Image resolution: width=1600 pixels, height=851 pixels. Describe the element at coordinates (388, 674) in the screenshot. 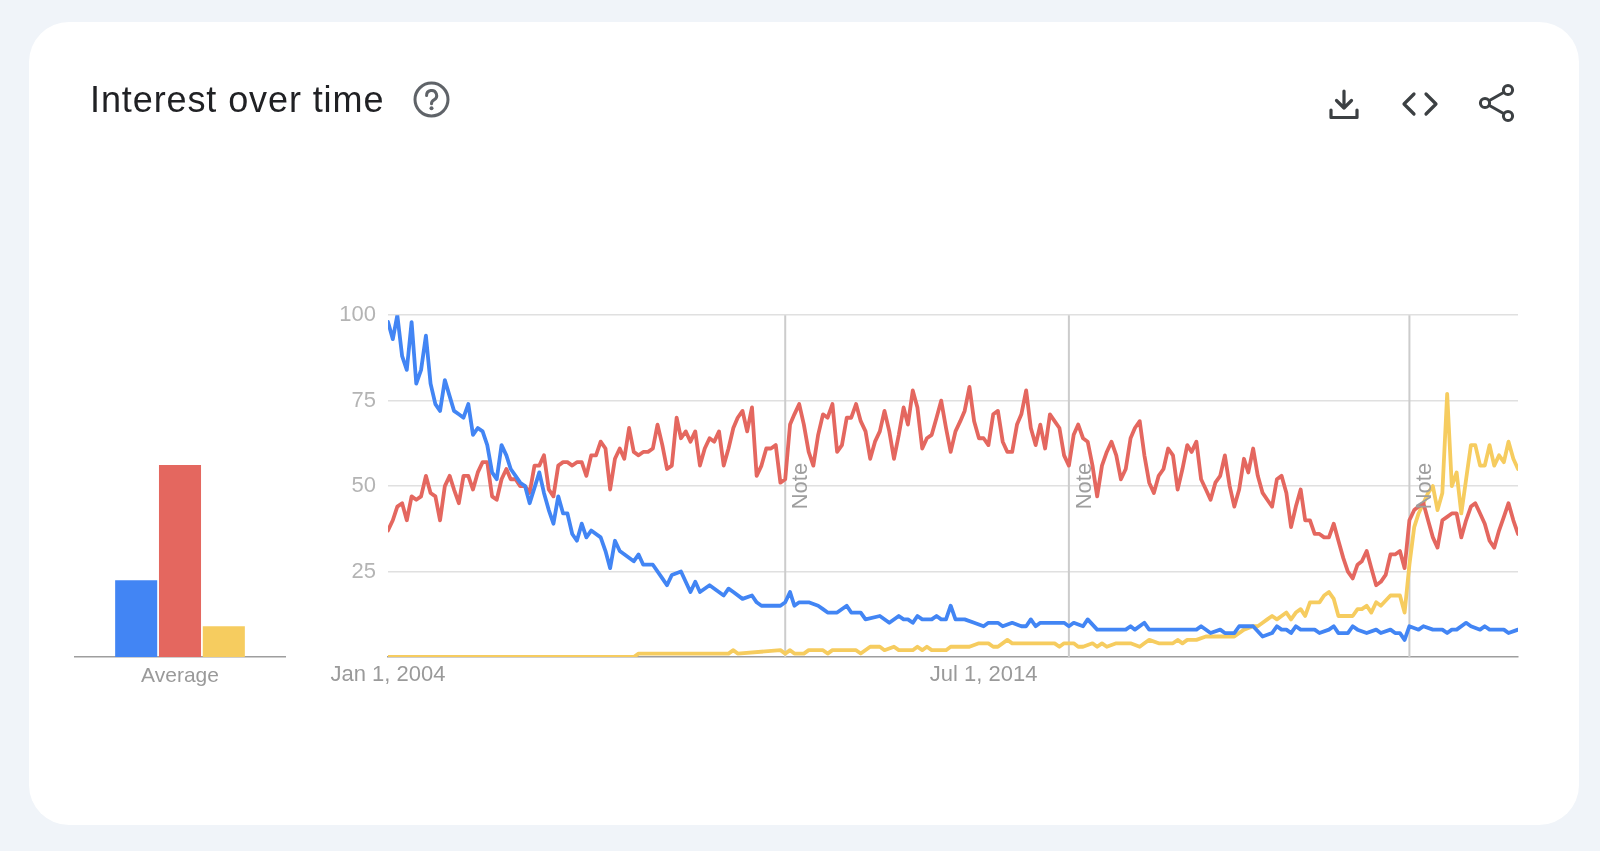

I see `x-tick-label: Jan 1, 2004` at that location.